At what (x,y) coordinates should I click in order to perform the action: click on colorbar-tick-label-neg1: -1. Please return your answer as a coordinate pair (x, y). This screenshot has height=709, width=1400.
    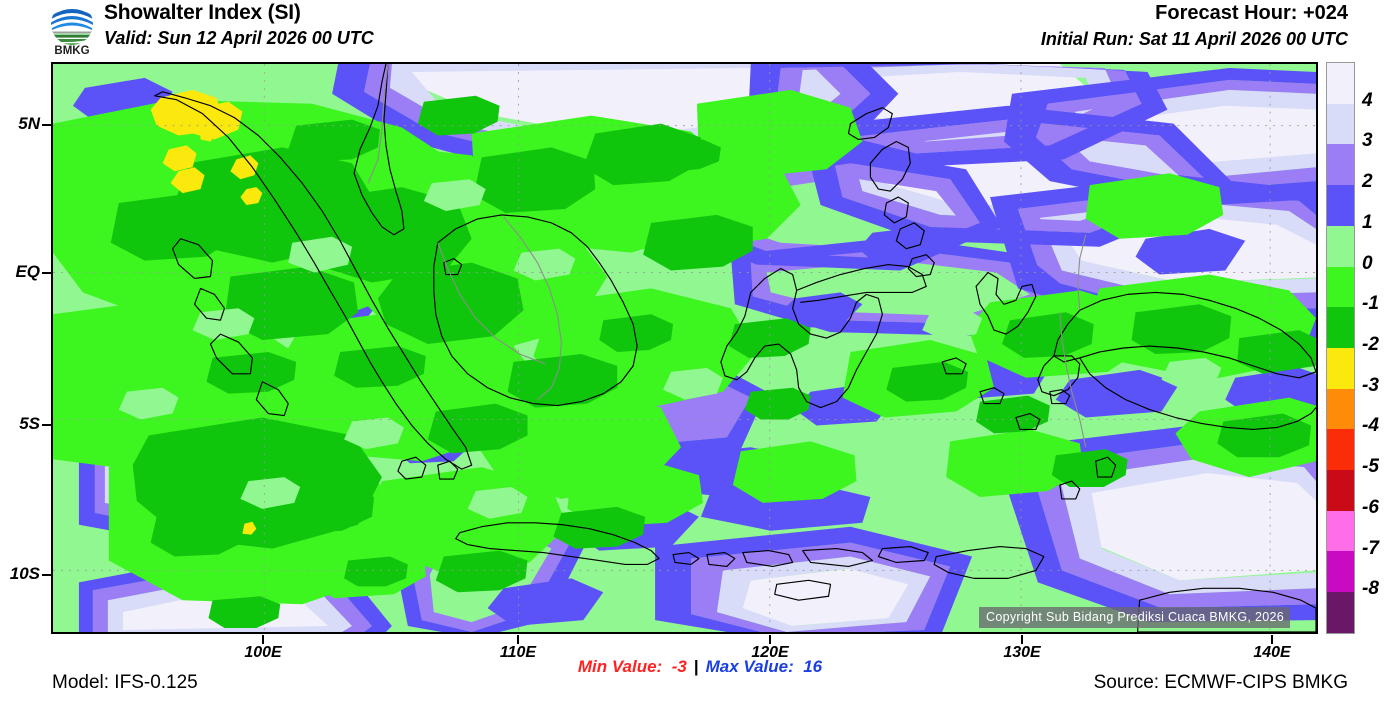
    Looking at the image, I should click on (1370, 304).